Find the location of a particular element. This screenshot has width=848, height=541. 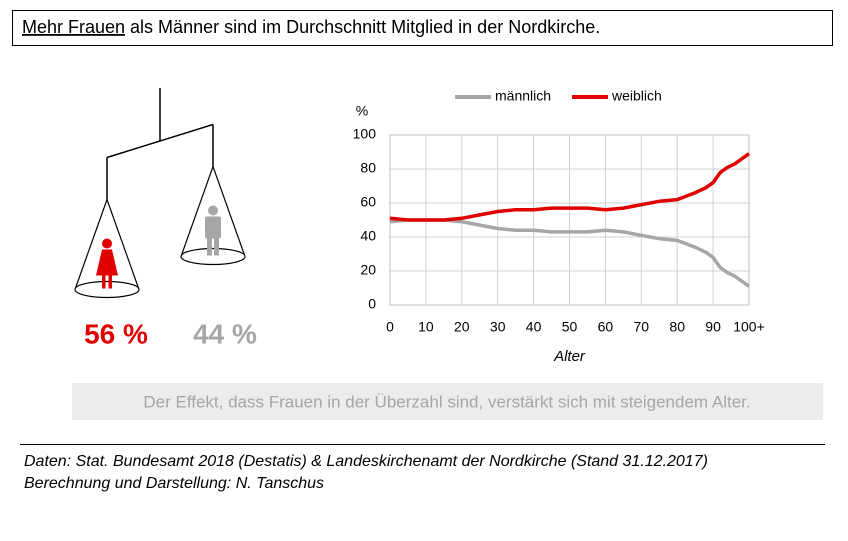

beam is located at coordinates (160, 141).